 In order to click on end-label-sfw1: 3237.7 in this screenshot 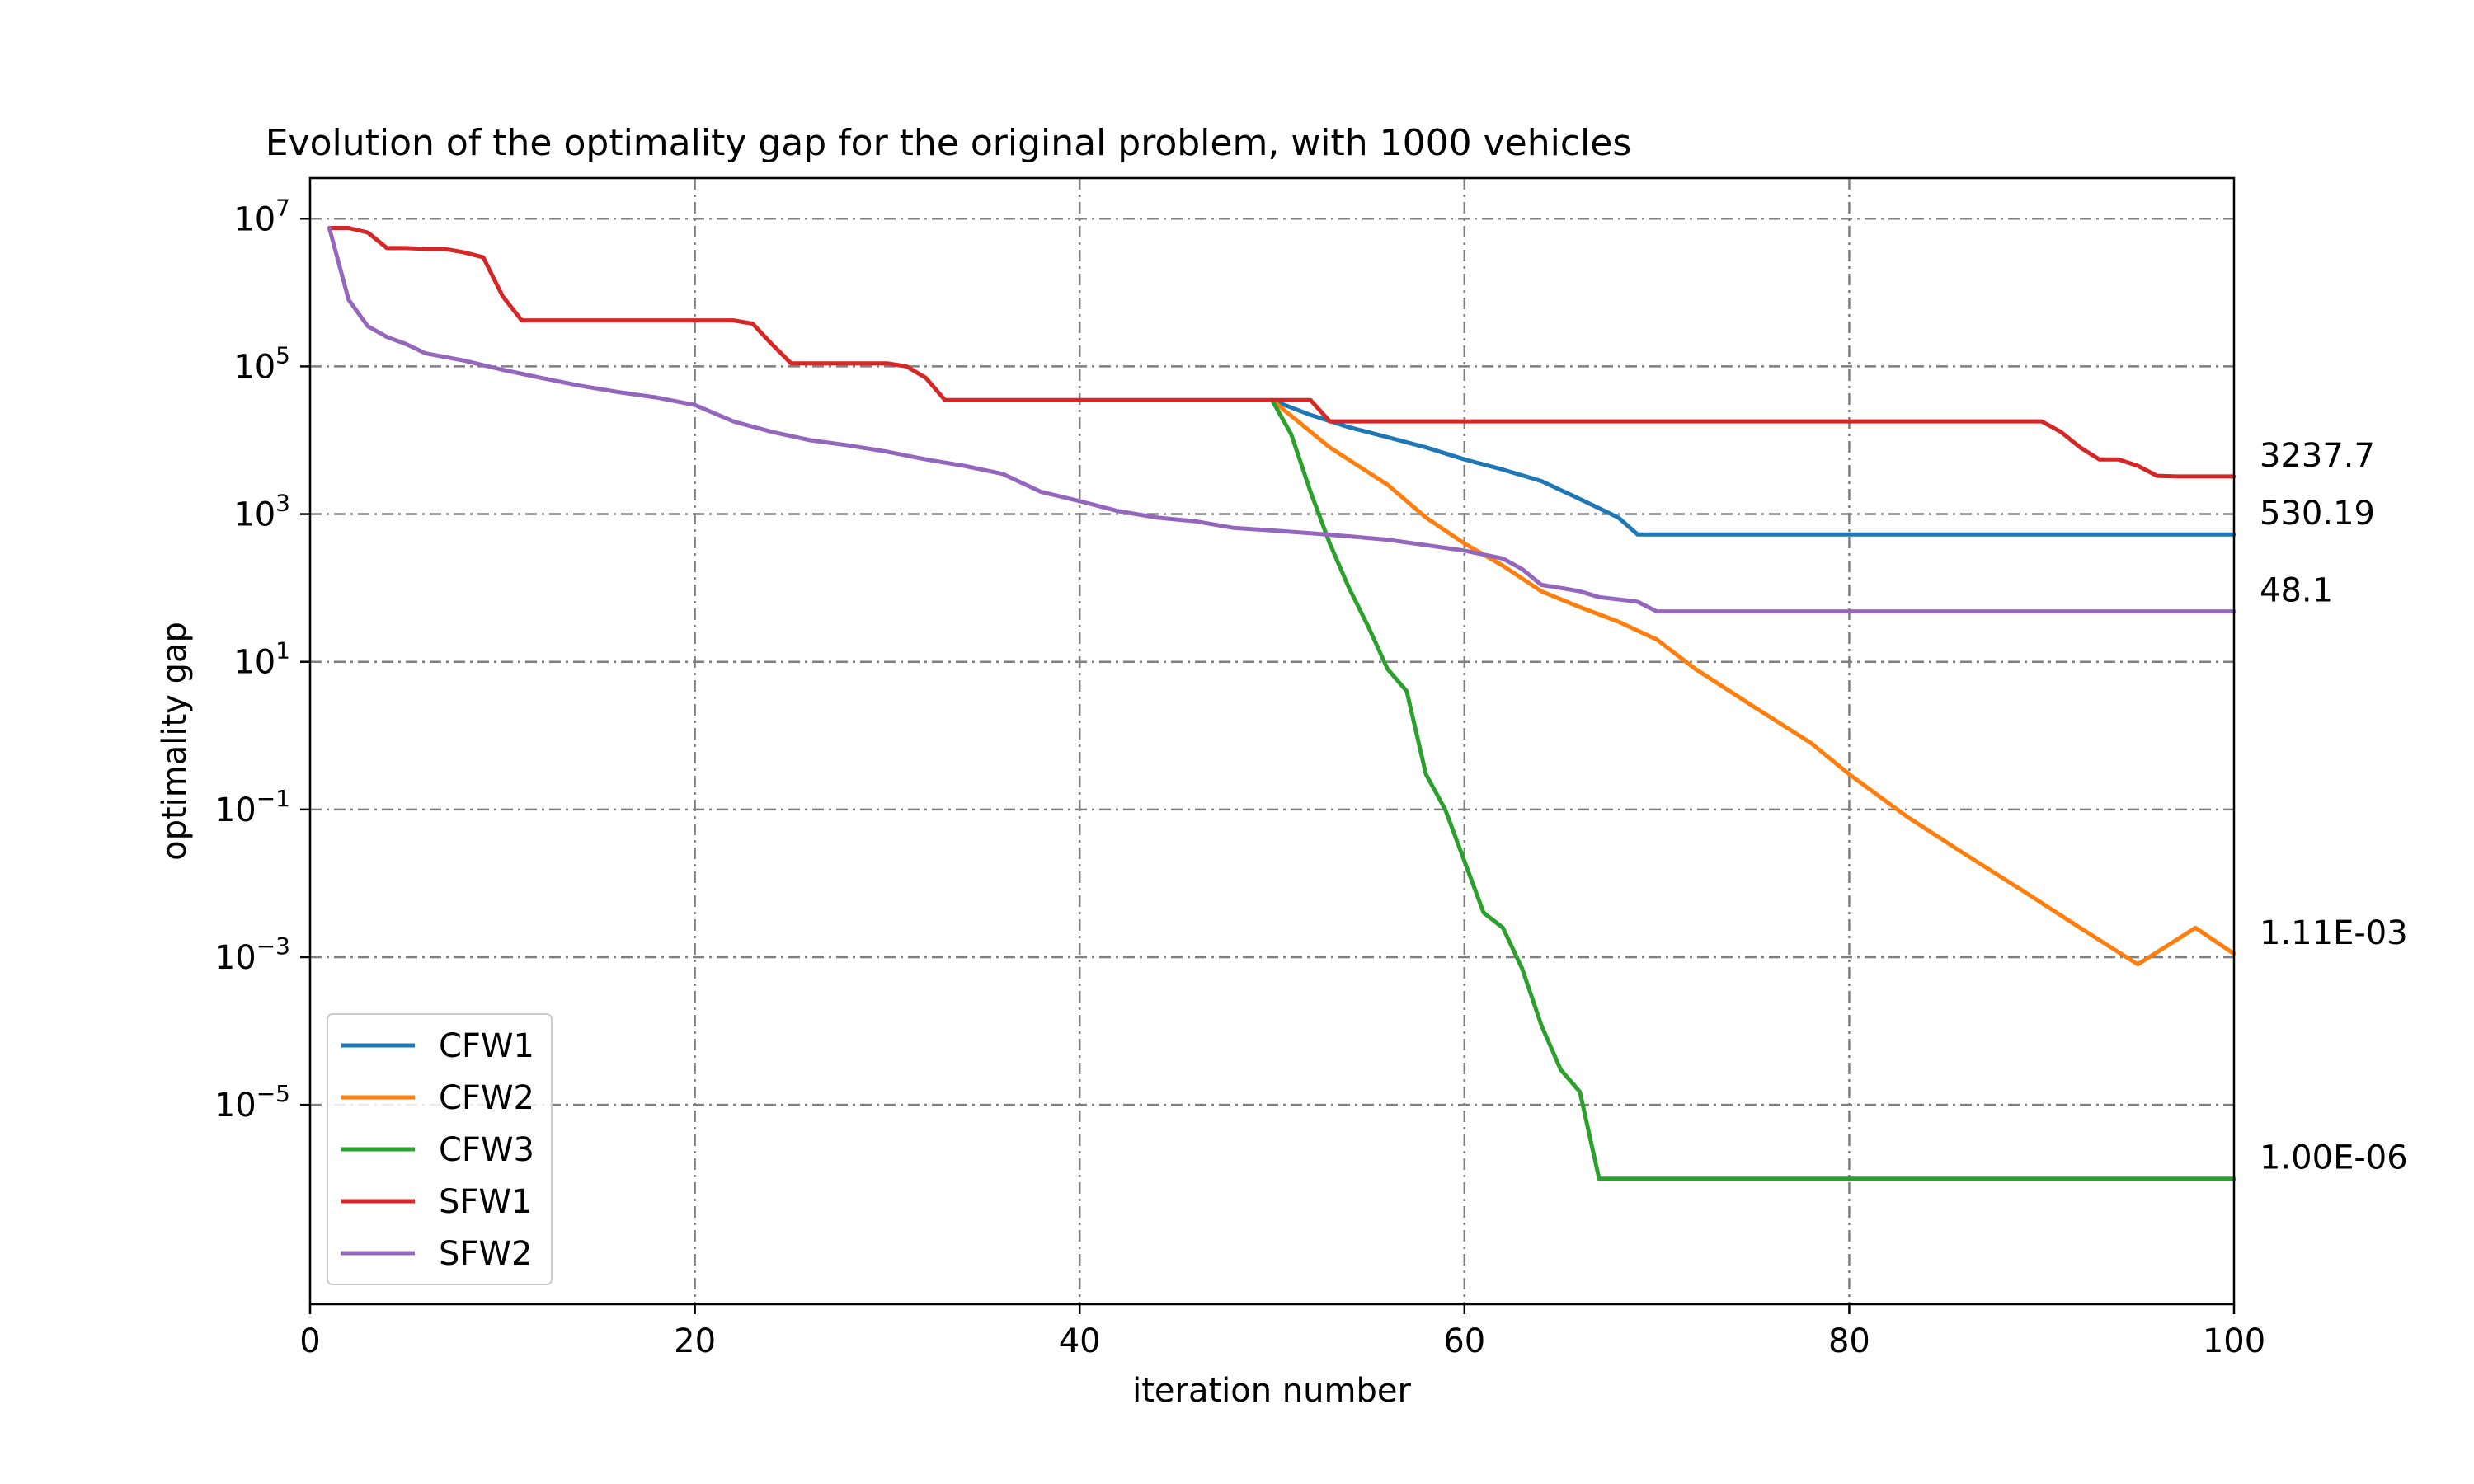, I will do `click(2317, 456)`.